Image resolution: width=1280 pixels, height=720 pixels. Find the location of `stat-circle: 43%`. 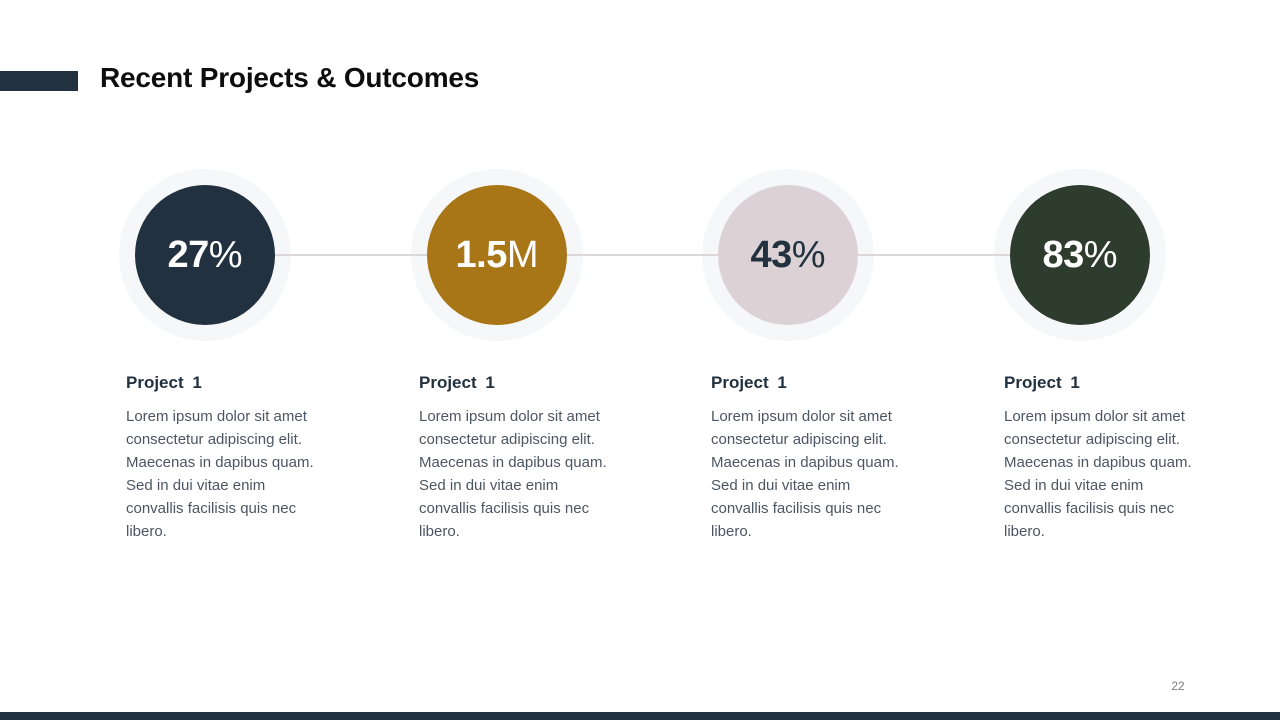

stat-circle: 43% is located at coordinates (788, 255).